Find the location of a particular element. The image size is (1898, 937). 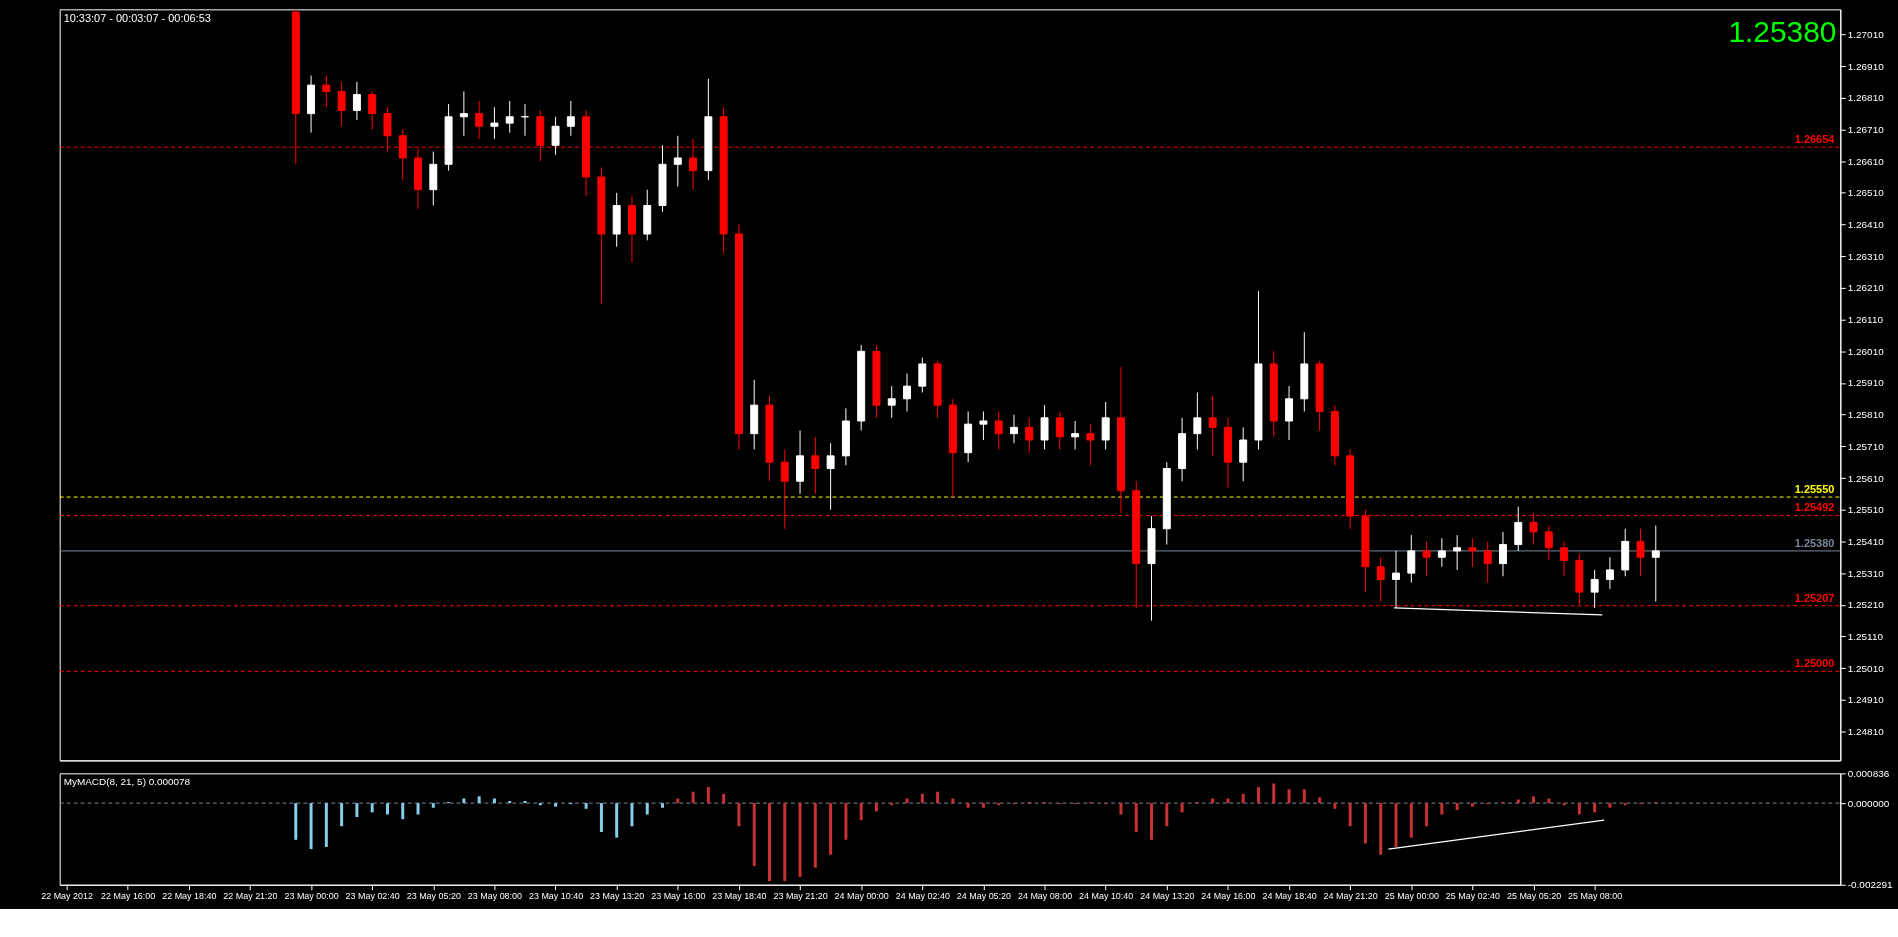

annotation: 1.25380 is located at coordinates (1782, 32).